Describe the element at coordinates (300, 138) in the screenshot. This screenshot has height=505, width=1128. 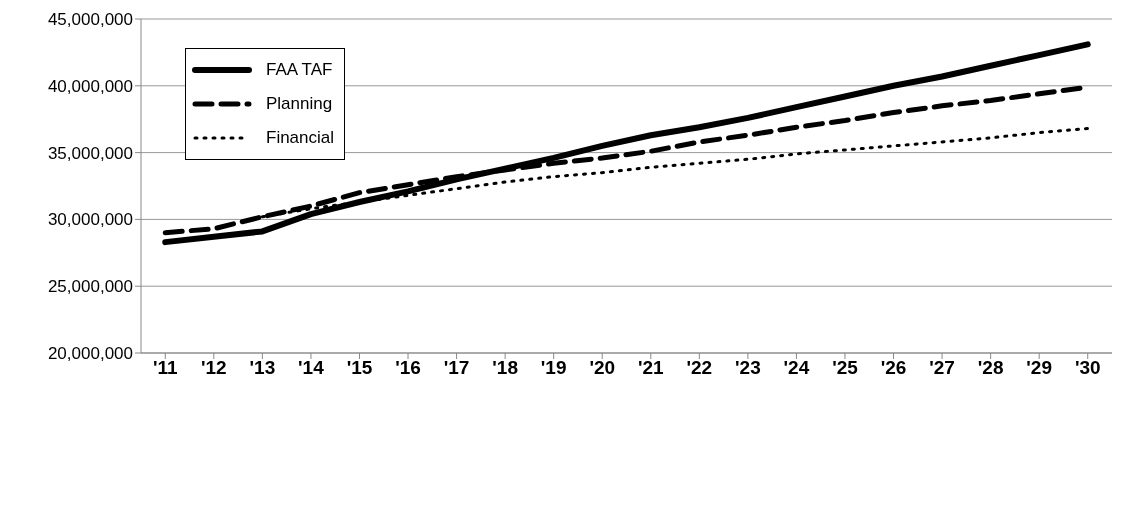
I see `legend-label: Financial` at that location.